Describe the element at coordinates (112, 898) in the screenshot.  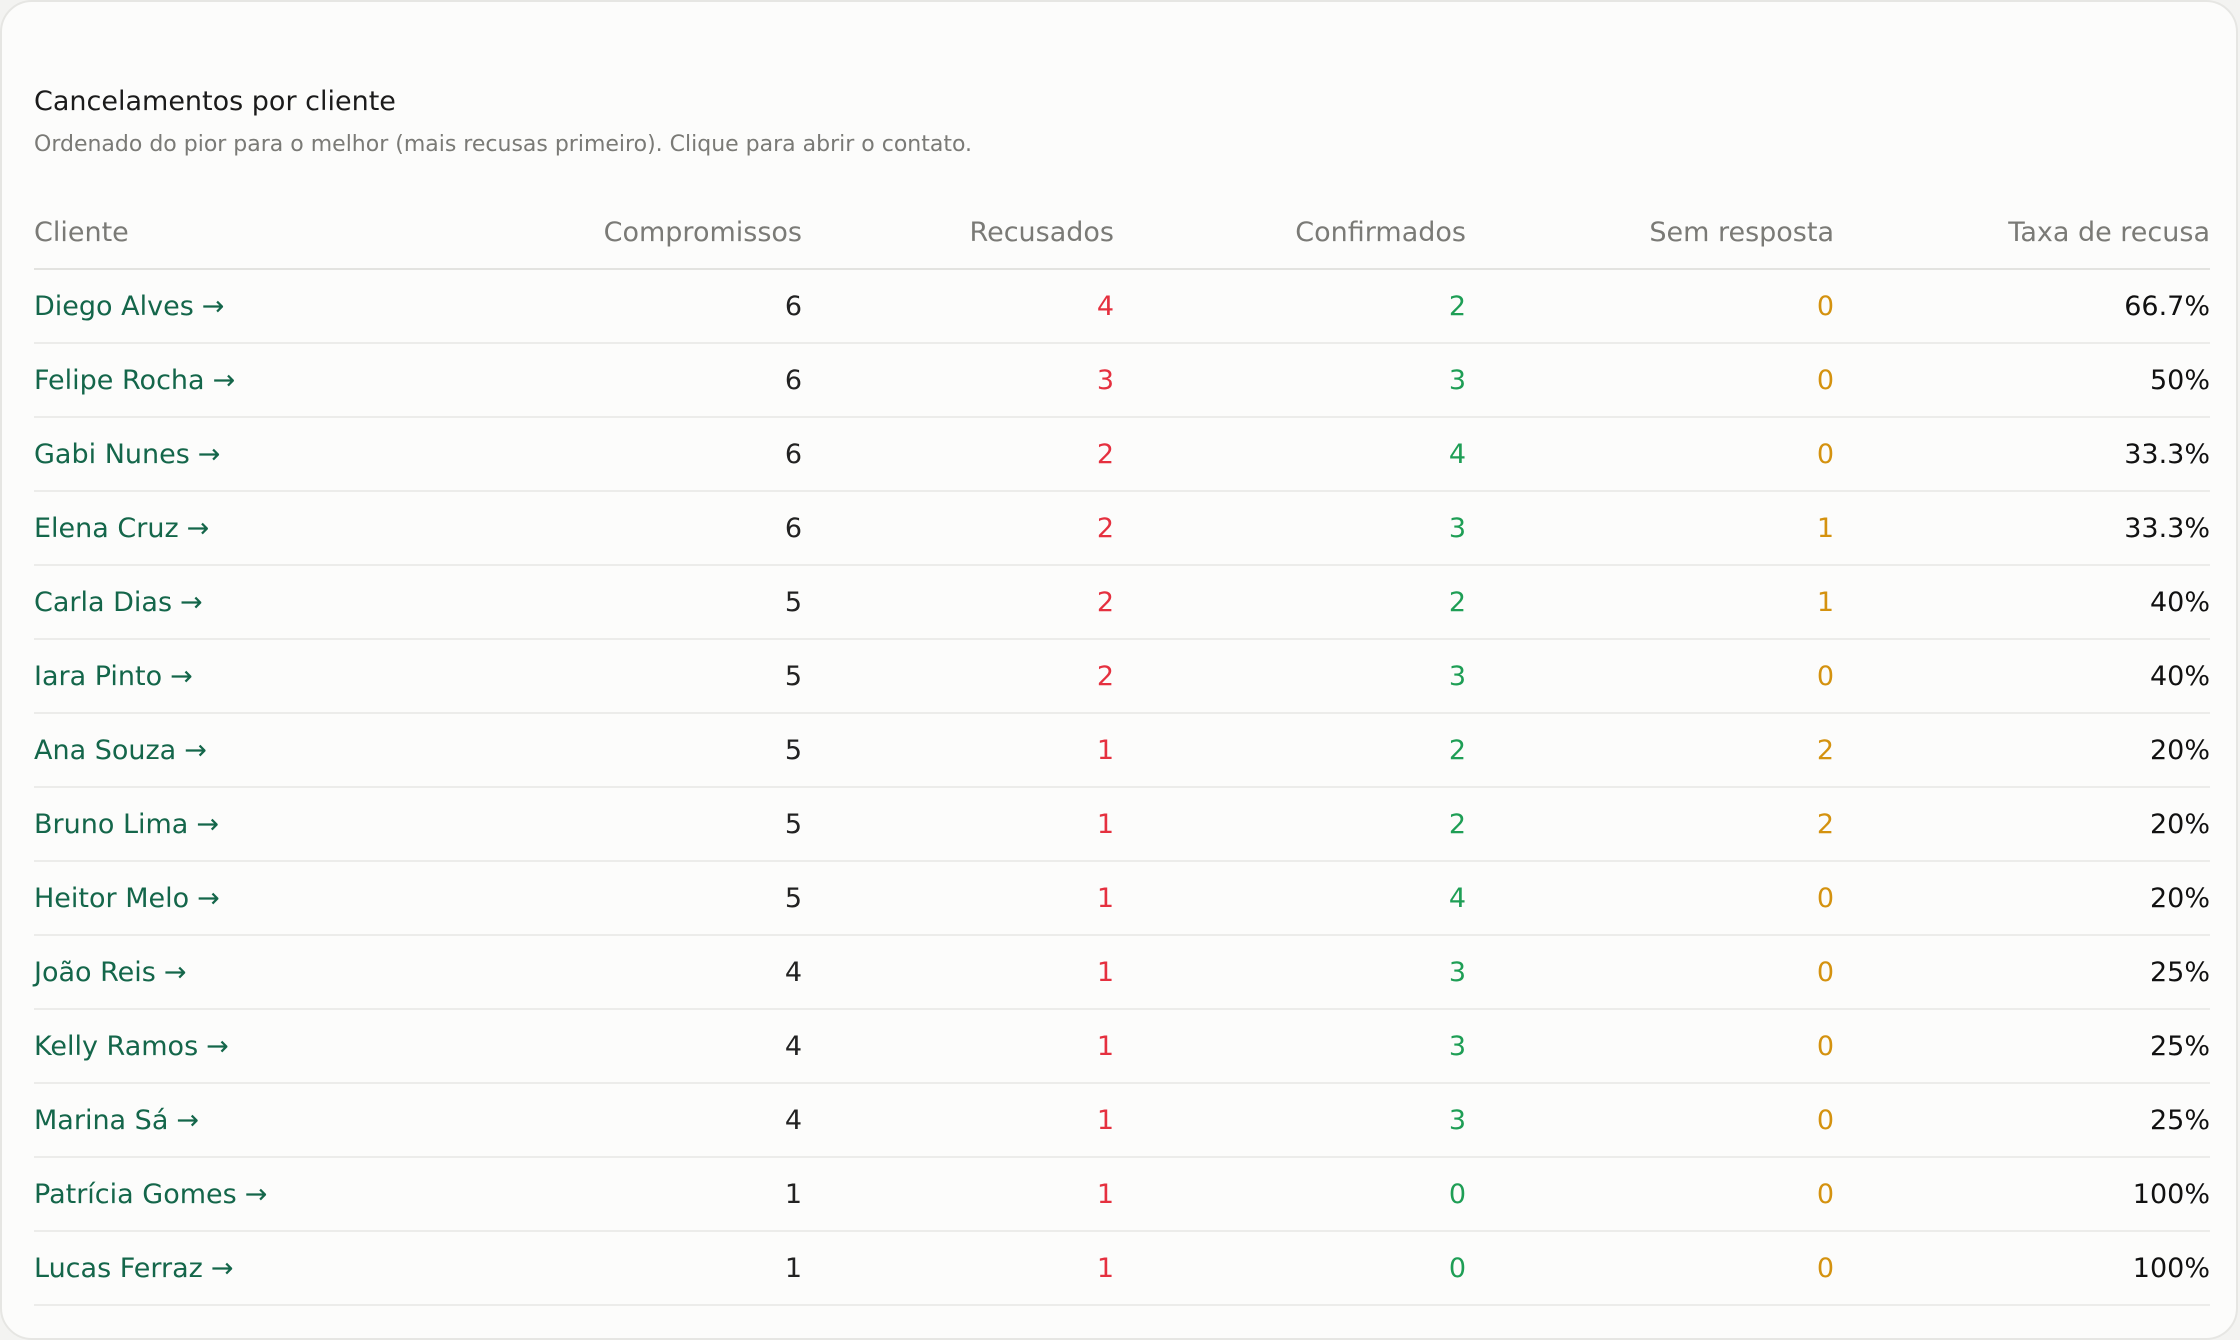
I see `client-name: Heitor Melo` at that location.